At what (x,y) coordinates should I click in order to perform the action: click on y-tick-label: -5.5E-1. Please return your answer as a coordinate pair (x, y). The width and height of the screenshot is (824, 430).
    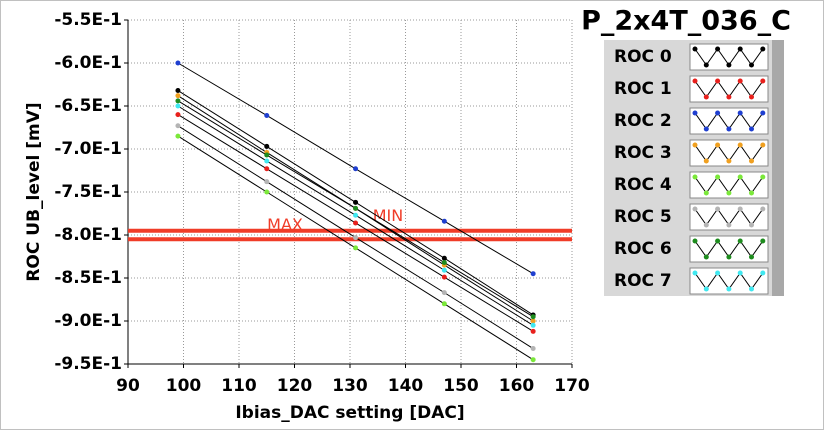
    Looking at the image, I should click on (88, 20).